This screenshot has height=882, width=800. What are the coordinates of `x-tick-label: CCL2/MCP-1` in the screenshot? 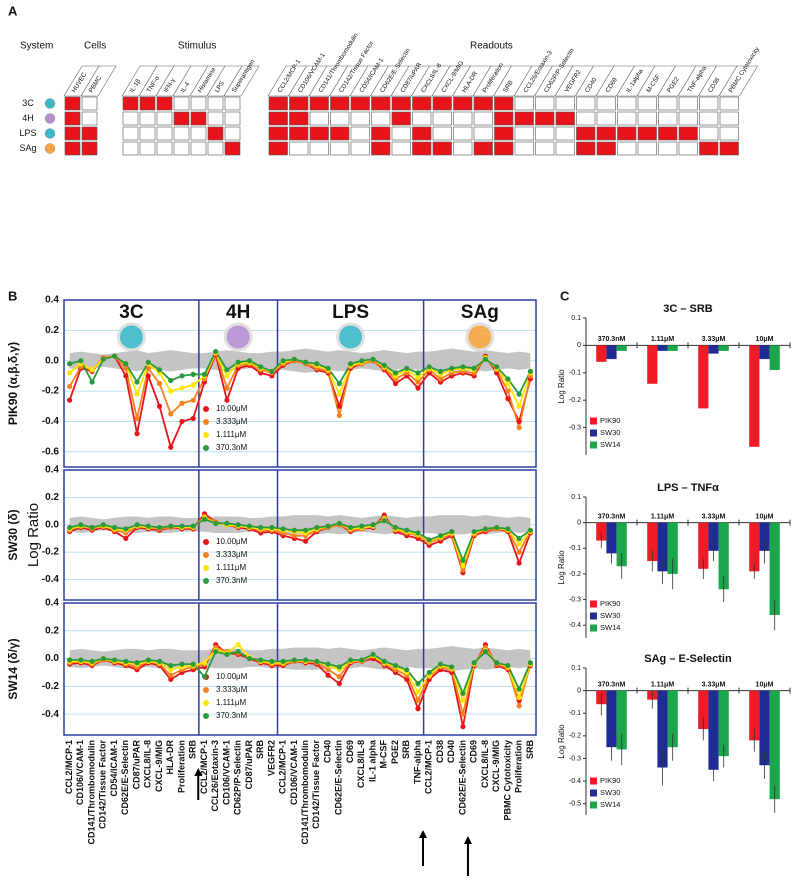 It's located at (204, 767).